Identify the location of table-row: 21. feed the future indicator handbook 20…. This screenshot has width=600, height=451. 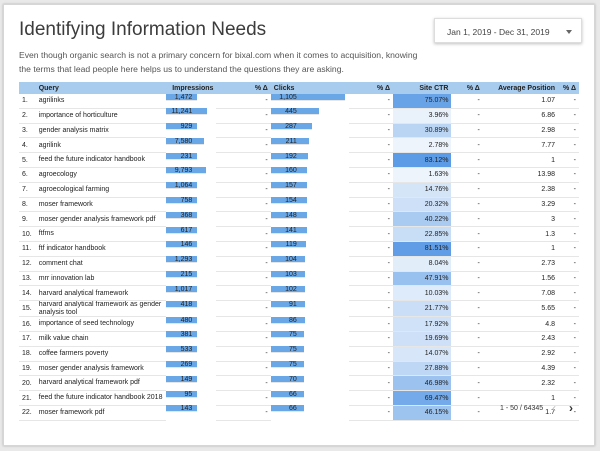
(299, 398).